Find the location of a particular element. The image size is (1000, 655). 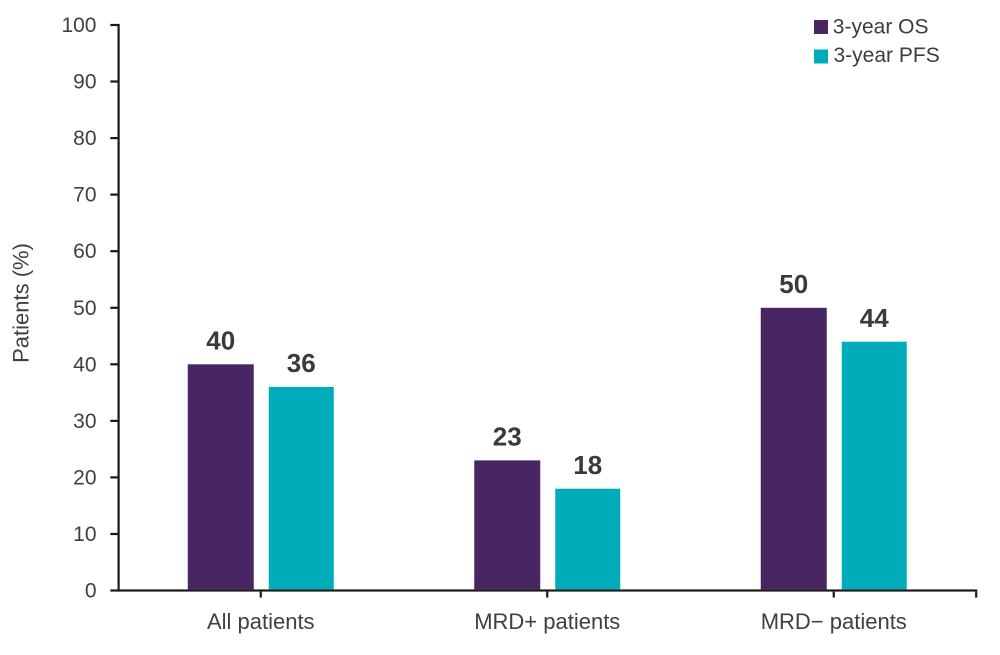

svg-text: 20 is located at coordinates (84, 477).